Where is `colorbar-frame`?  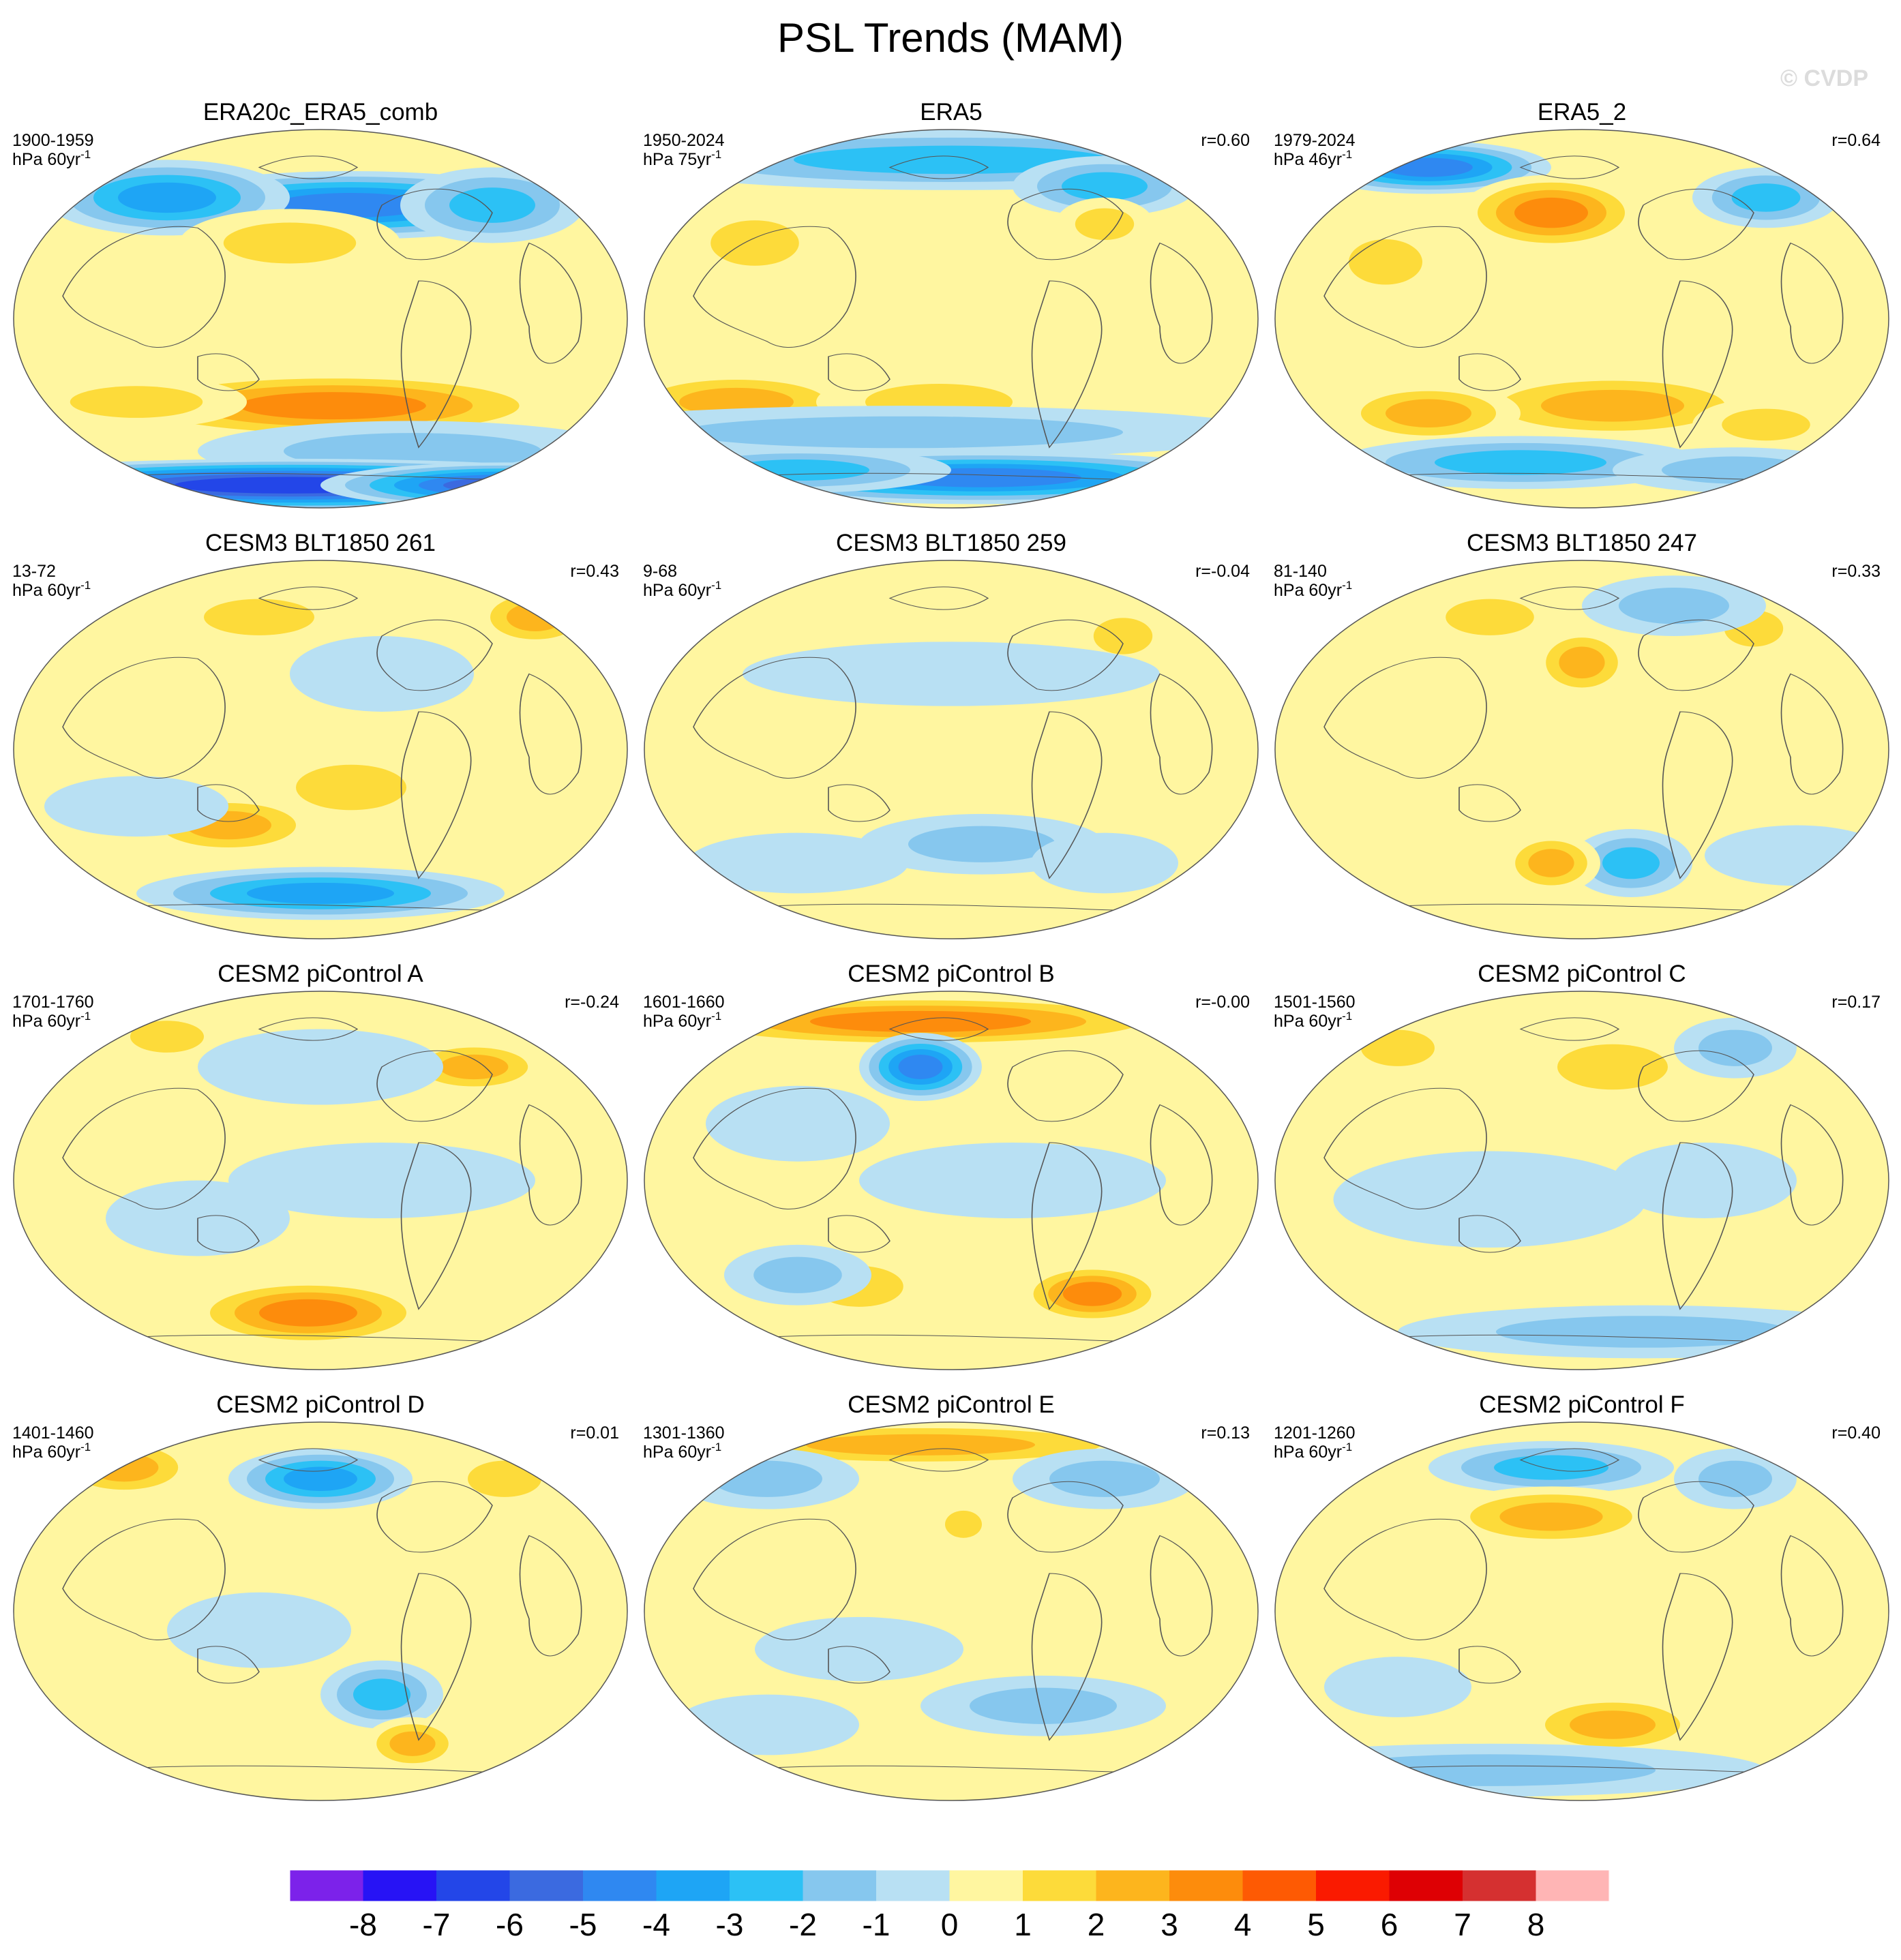 colorbar-frame is located at coordinates (949, 1885).